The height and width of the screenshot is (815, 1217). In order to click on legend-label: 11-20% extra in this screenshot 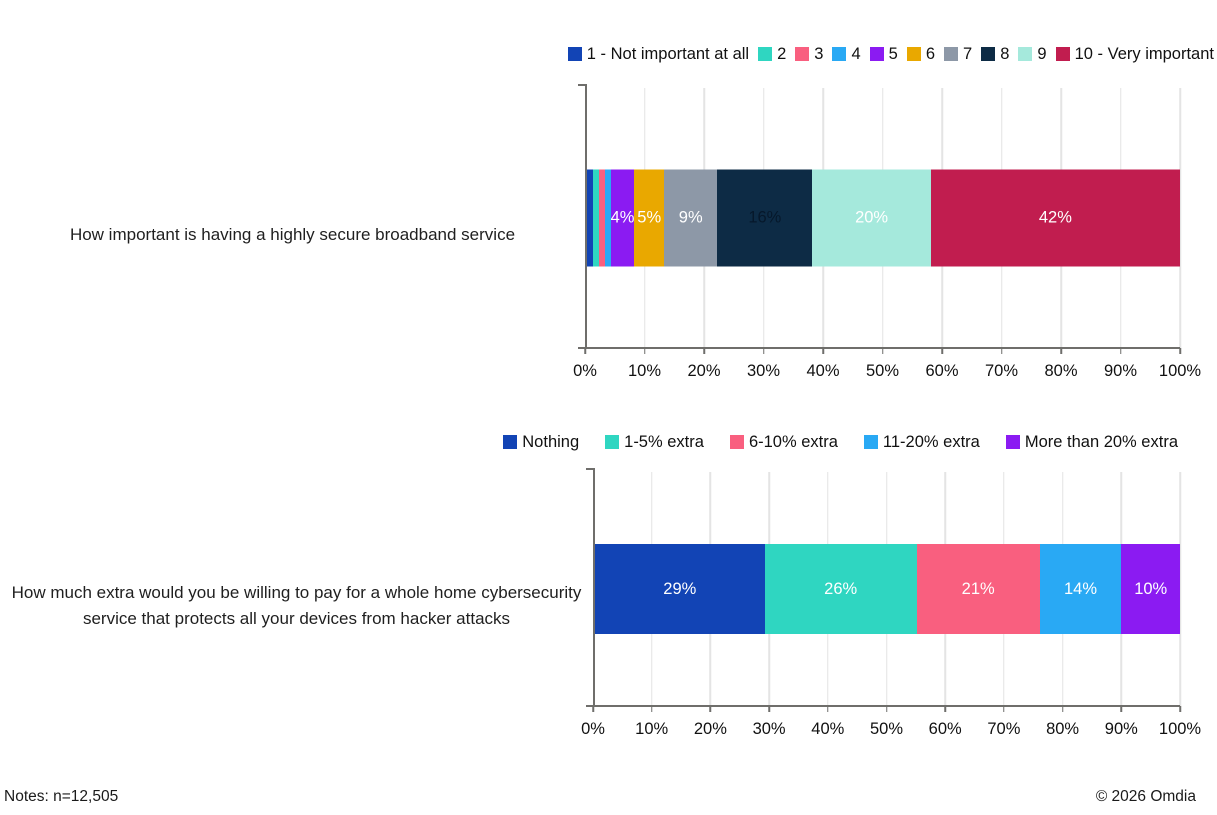, I will do `click(931, 441)`.